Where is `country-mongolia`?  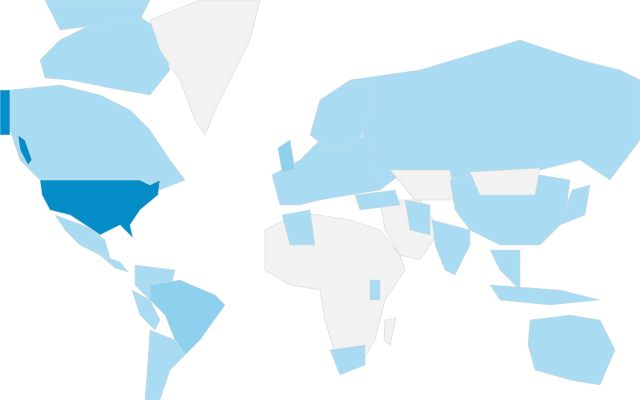 country-mongolia is located at coordinates (505, 181).